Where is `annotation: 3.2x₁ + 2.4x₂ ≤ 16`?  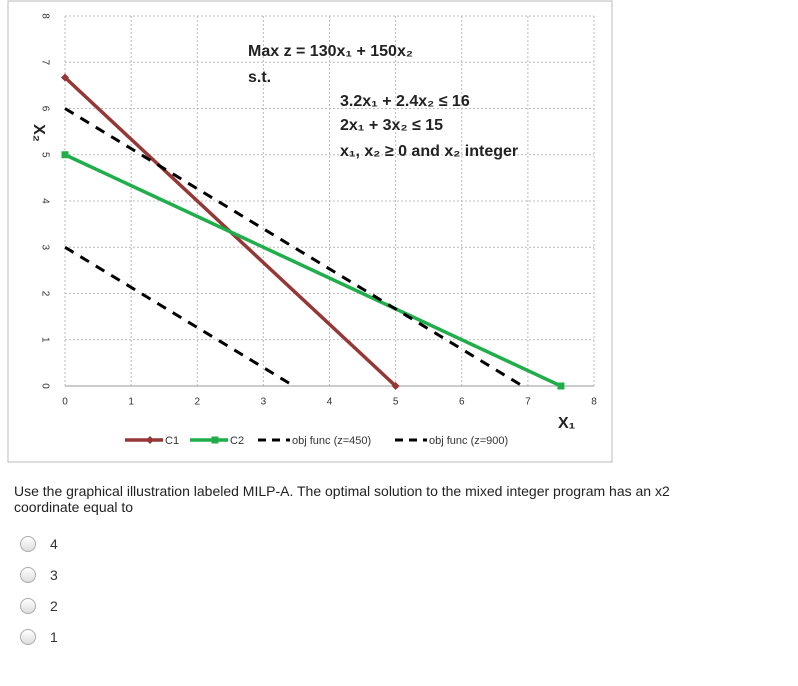 annotation: 3.2x₁ + 2.4x₂ ≤ 16 is located at coordinates (405, 101).